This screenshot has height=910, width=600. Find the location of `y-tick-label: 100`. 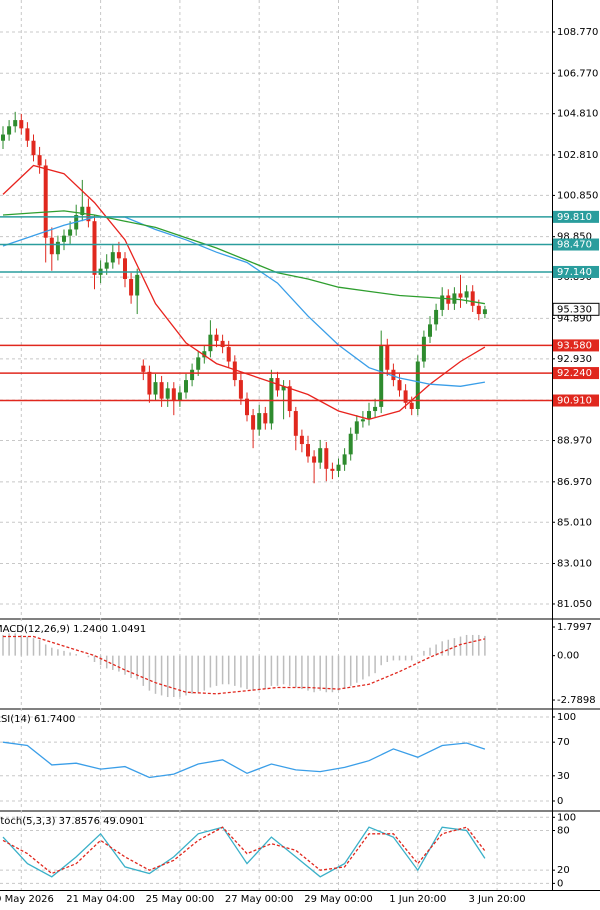

y-tick-label: 100 is located at coordinates (566, 717).